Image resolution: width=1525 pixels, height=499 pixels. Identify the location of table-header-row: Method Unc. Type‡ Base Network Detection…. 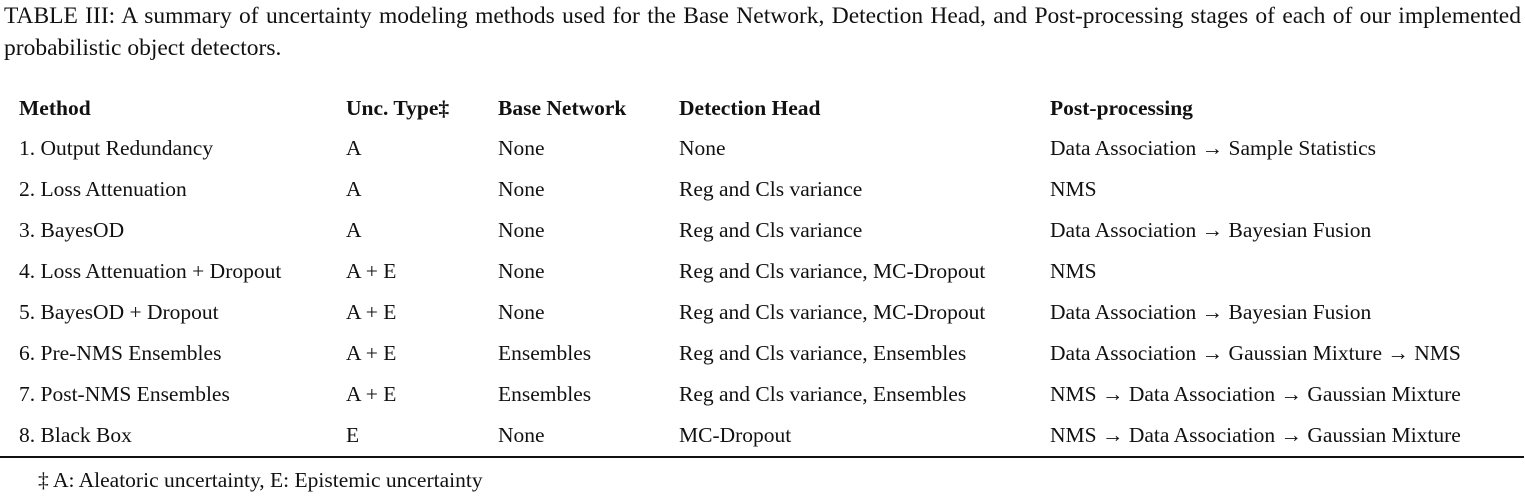
(762, 108).